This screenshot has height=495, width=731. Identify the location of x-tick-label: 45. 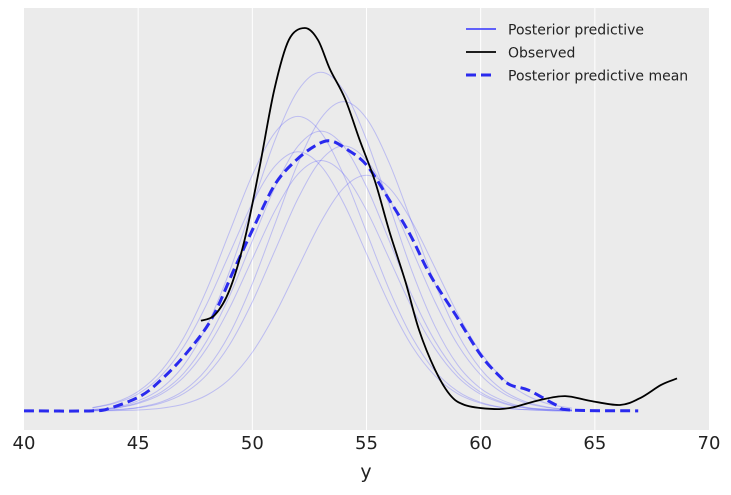
(138, 443).